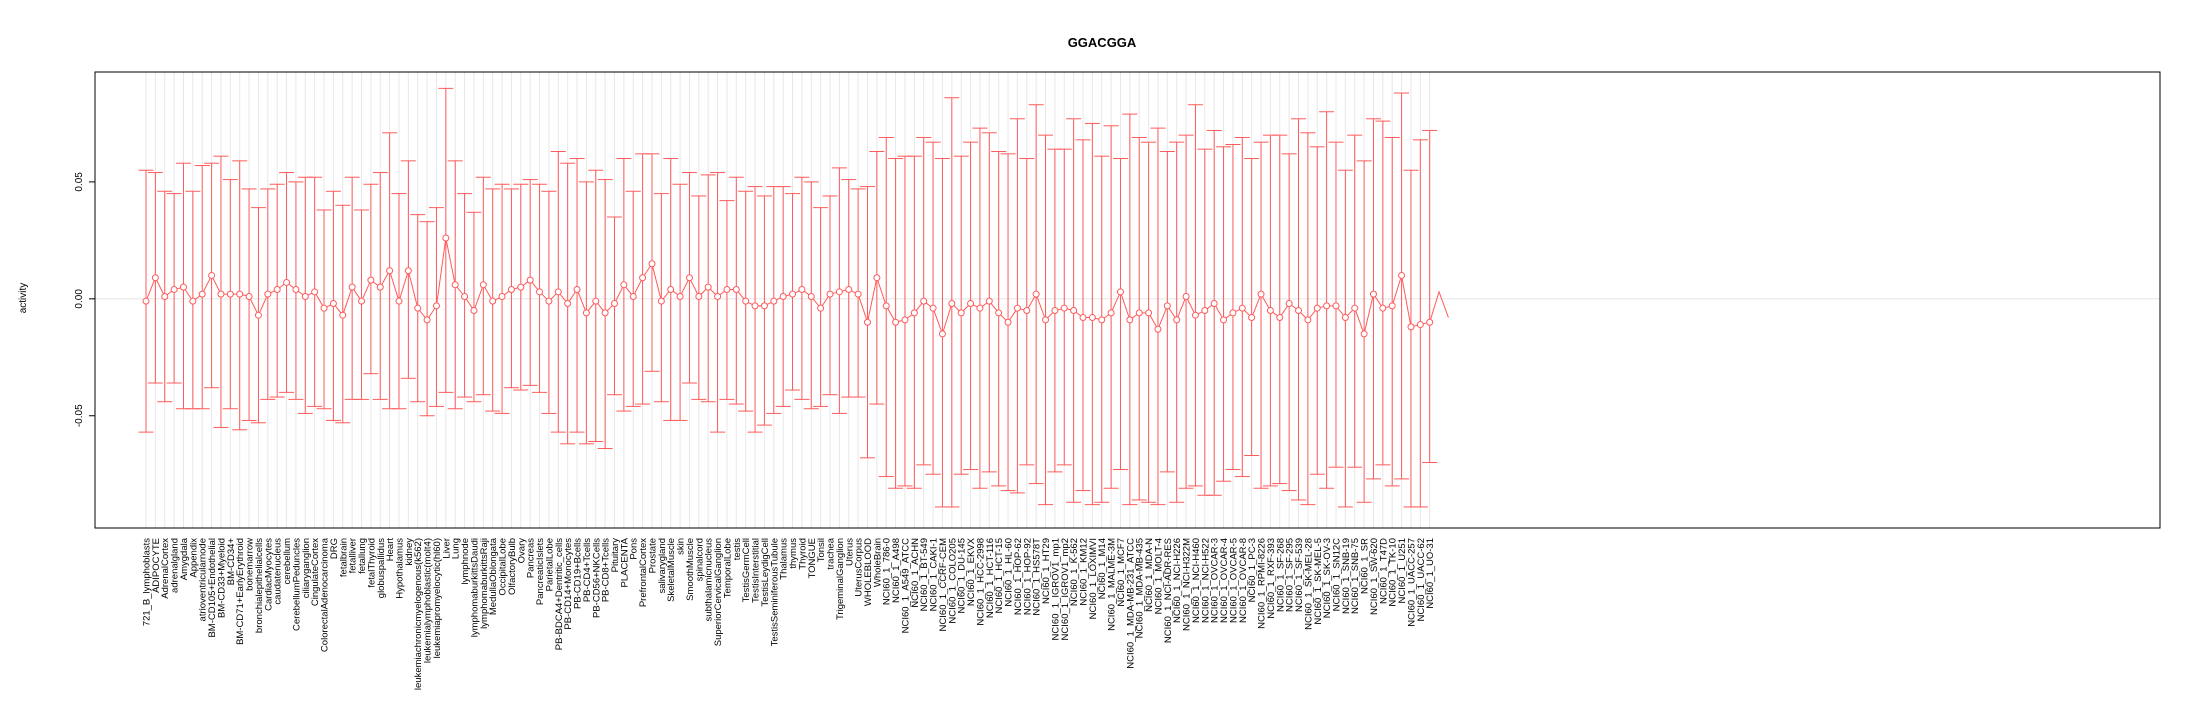 The height and width of the screenshot is (720, 2205). Describe the element at coordinates (371, 563) in the screenshot. I see `x-tick-label: fetalThyroid` at that location.